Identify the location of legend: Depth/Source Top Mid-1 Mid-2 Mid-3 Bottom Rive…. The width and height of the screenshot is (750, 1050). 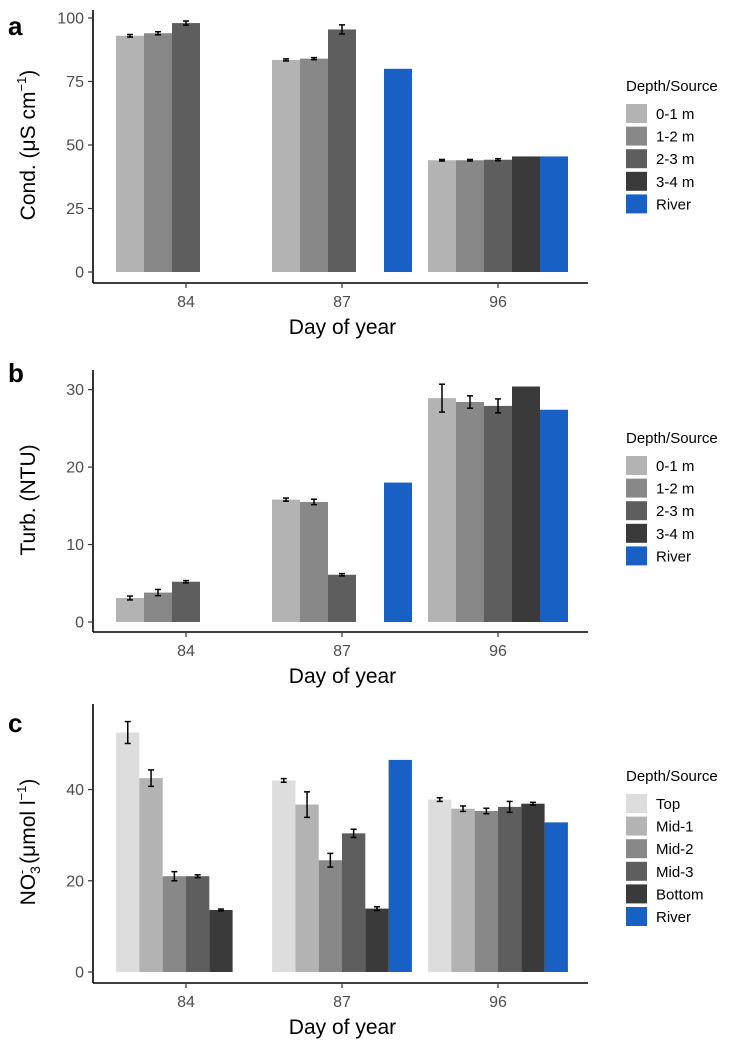
(672, 847).